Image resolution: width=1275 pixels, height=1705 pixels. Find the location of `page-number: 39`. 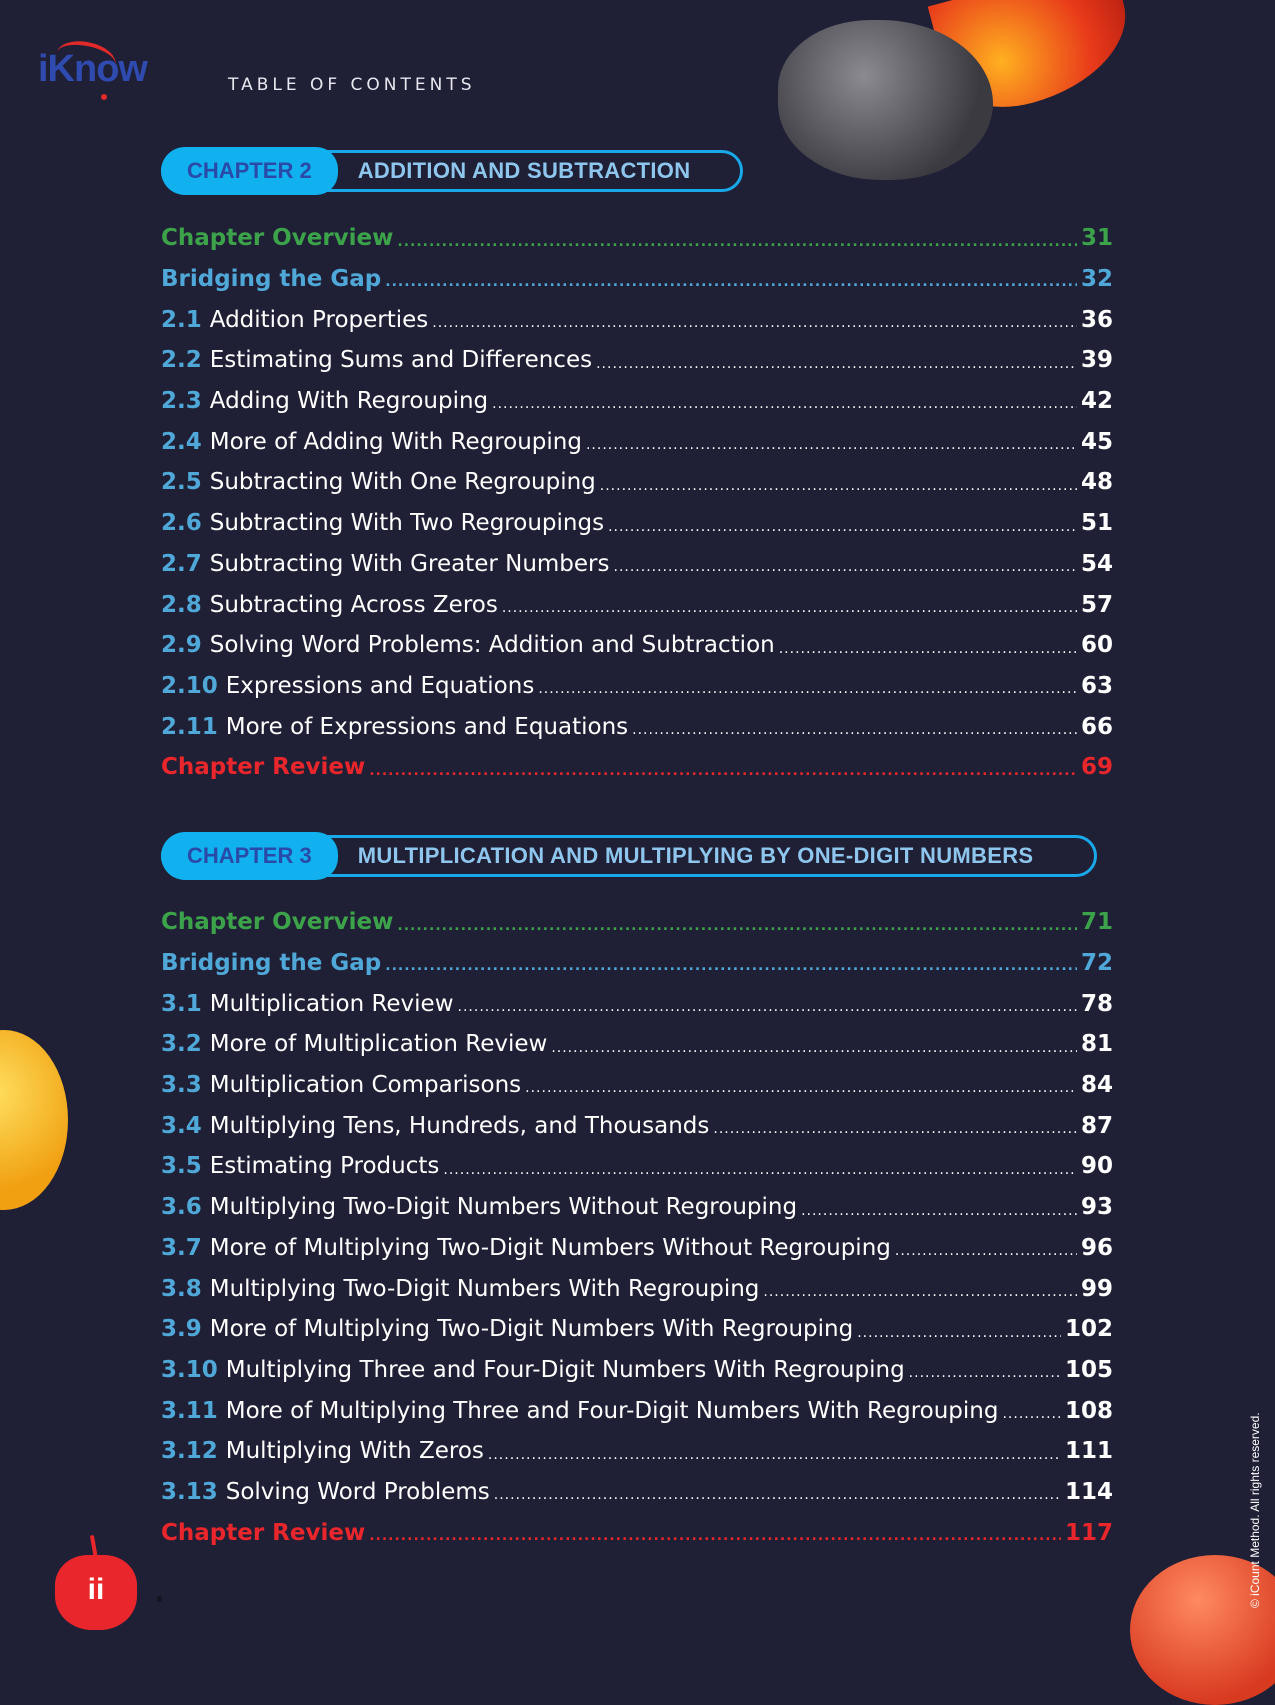

page-number: 39 is located at coordinates (1096, 360).